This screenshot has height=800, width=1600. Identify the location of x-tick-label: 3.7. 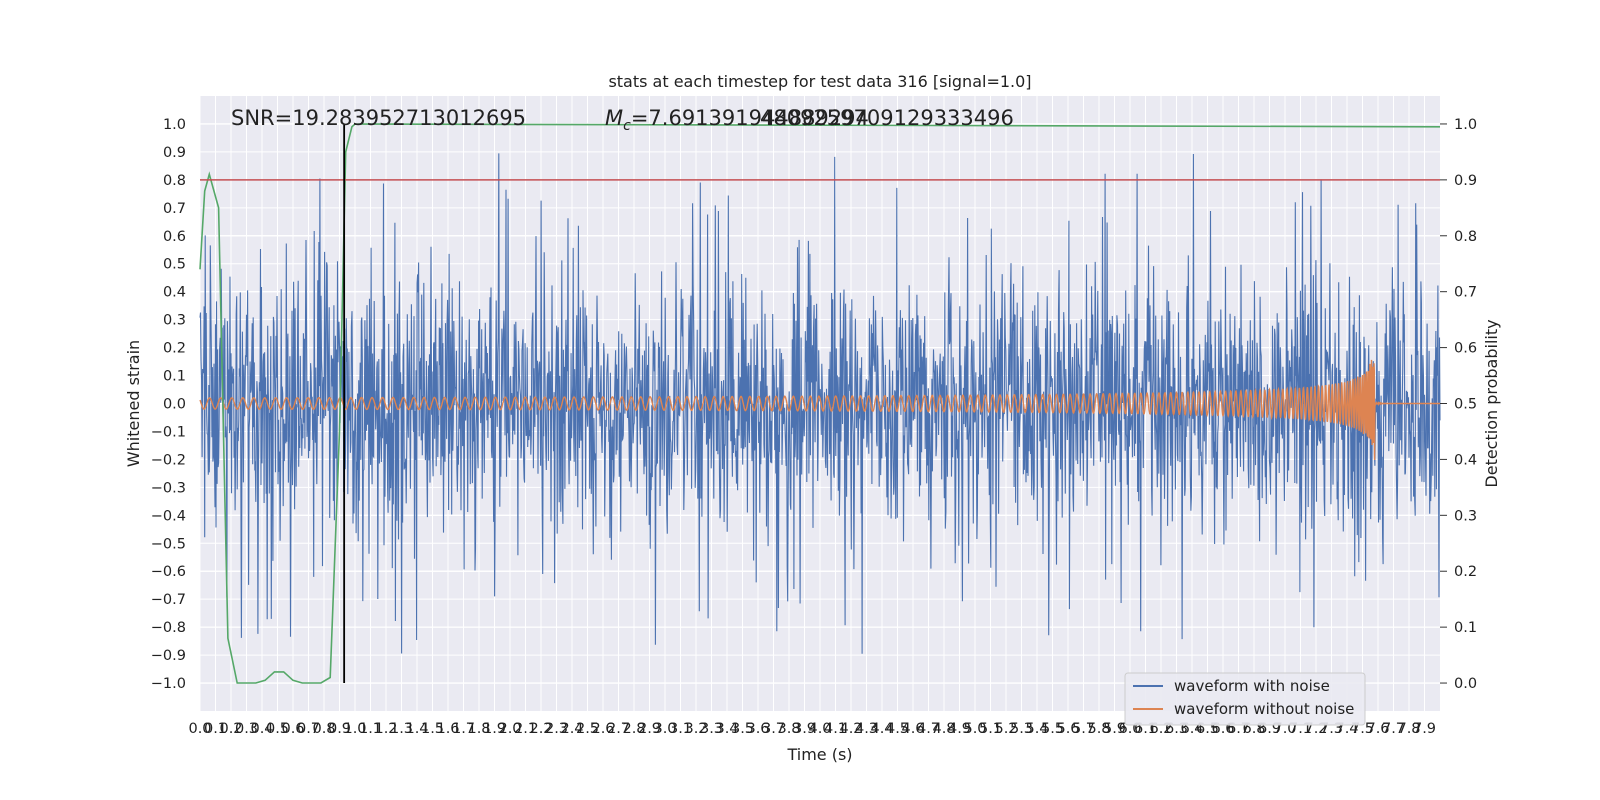
(773, 729).